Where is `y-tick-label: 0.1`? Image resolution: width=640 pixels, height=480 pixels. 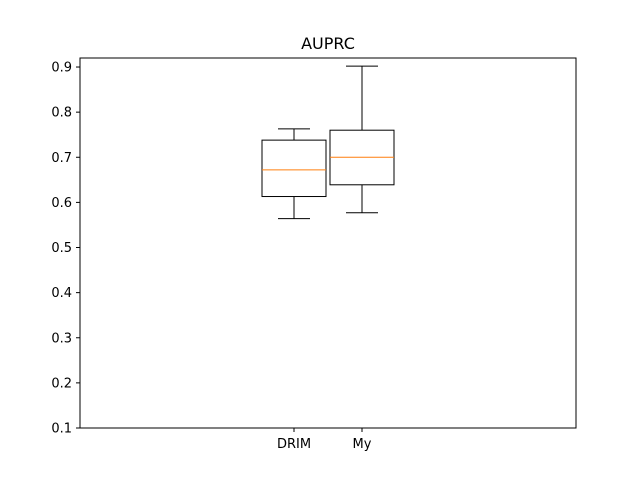 y-tick-label: 0.1 is located at coordinates (61, 429).